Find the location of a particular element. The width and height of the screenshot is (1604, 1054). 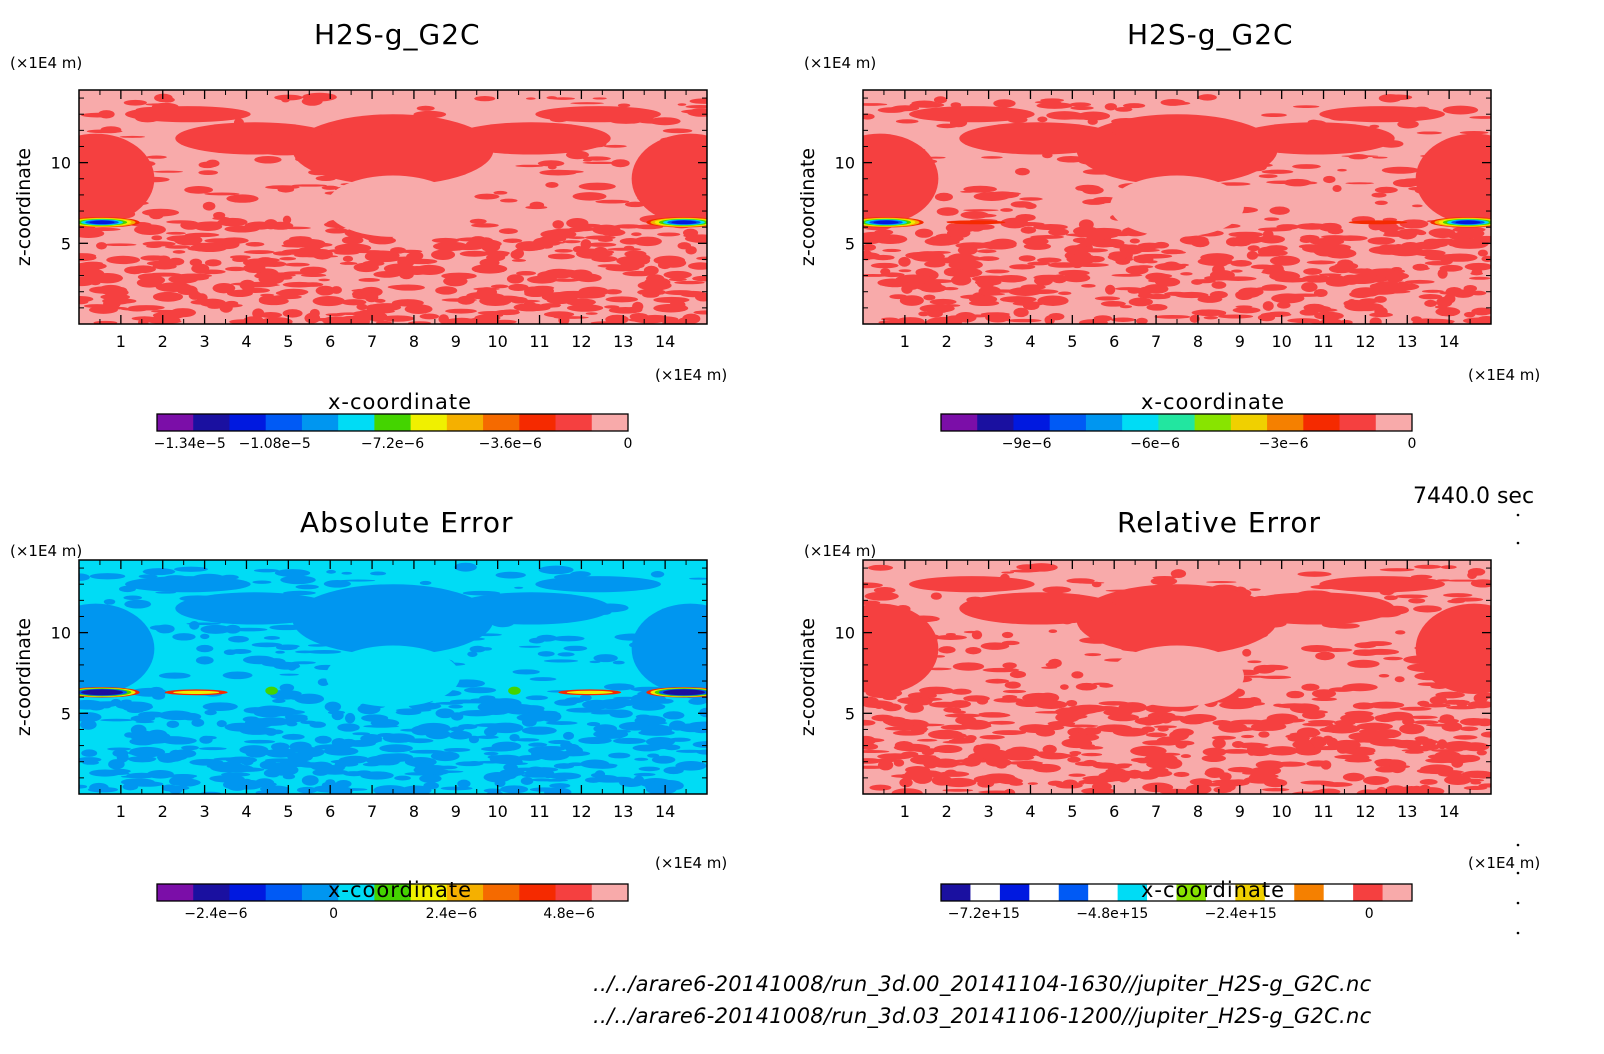

colorbar-tick-label: 0 is located at coordinates (333, 914).